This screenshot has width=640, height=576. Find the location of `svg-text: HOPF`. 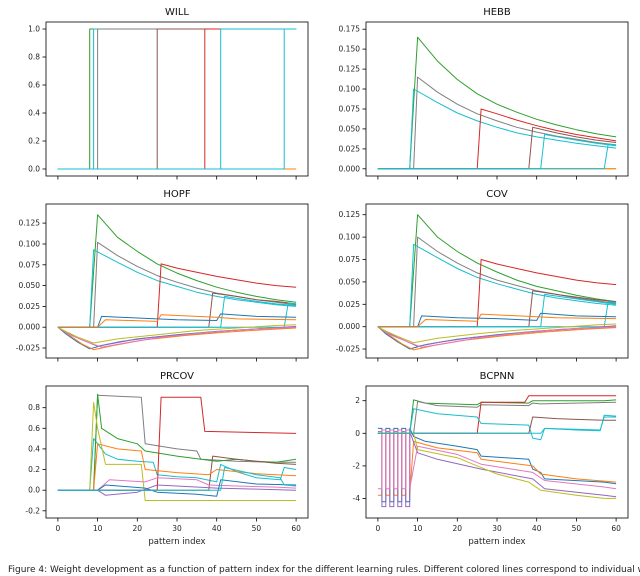

svg-text: HOPF is located at coordinates (176, 194).